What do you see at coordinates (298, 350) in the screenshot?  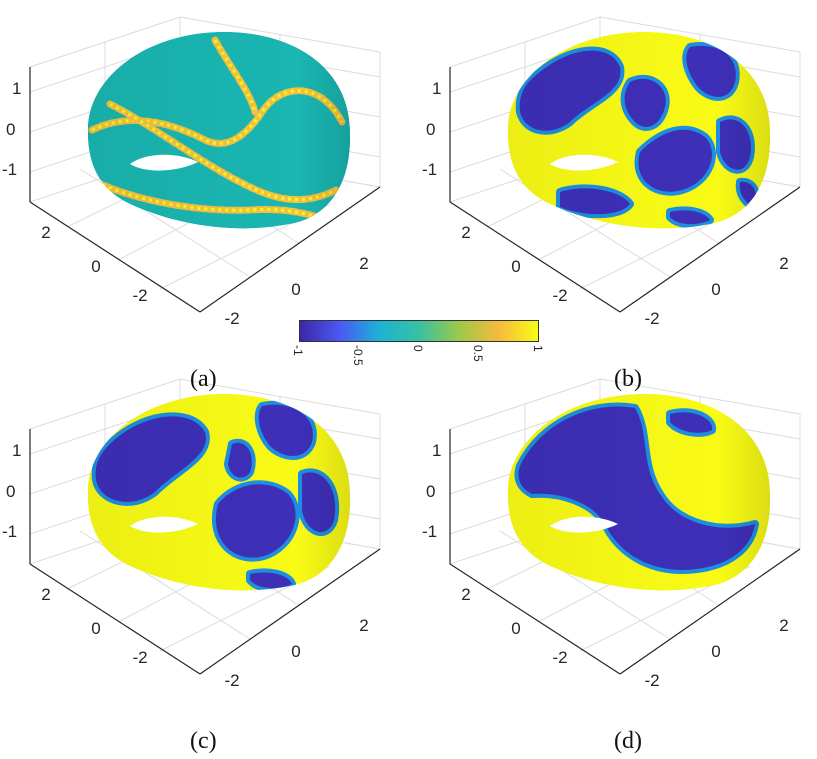 I see `colorbar-tick: -1` at bounding box center [298, 350].